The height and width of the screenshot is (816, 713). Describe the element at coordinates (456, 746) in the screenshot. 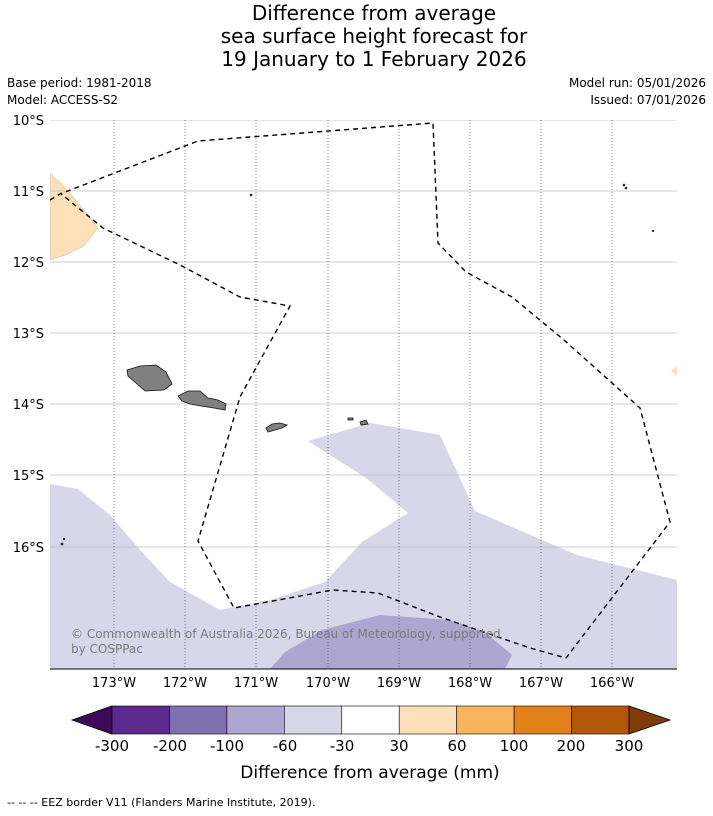

I see `colorbar-tick-label: 60` at that location.